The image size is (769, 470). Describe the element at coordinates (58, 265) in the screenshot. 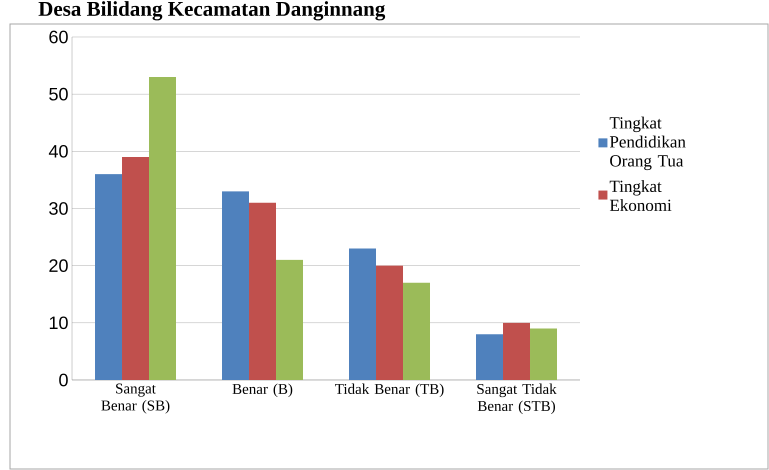

I see `y-tick-label: 20` at that location.